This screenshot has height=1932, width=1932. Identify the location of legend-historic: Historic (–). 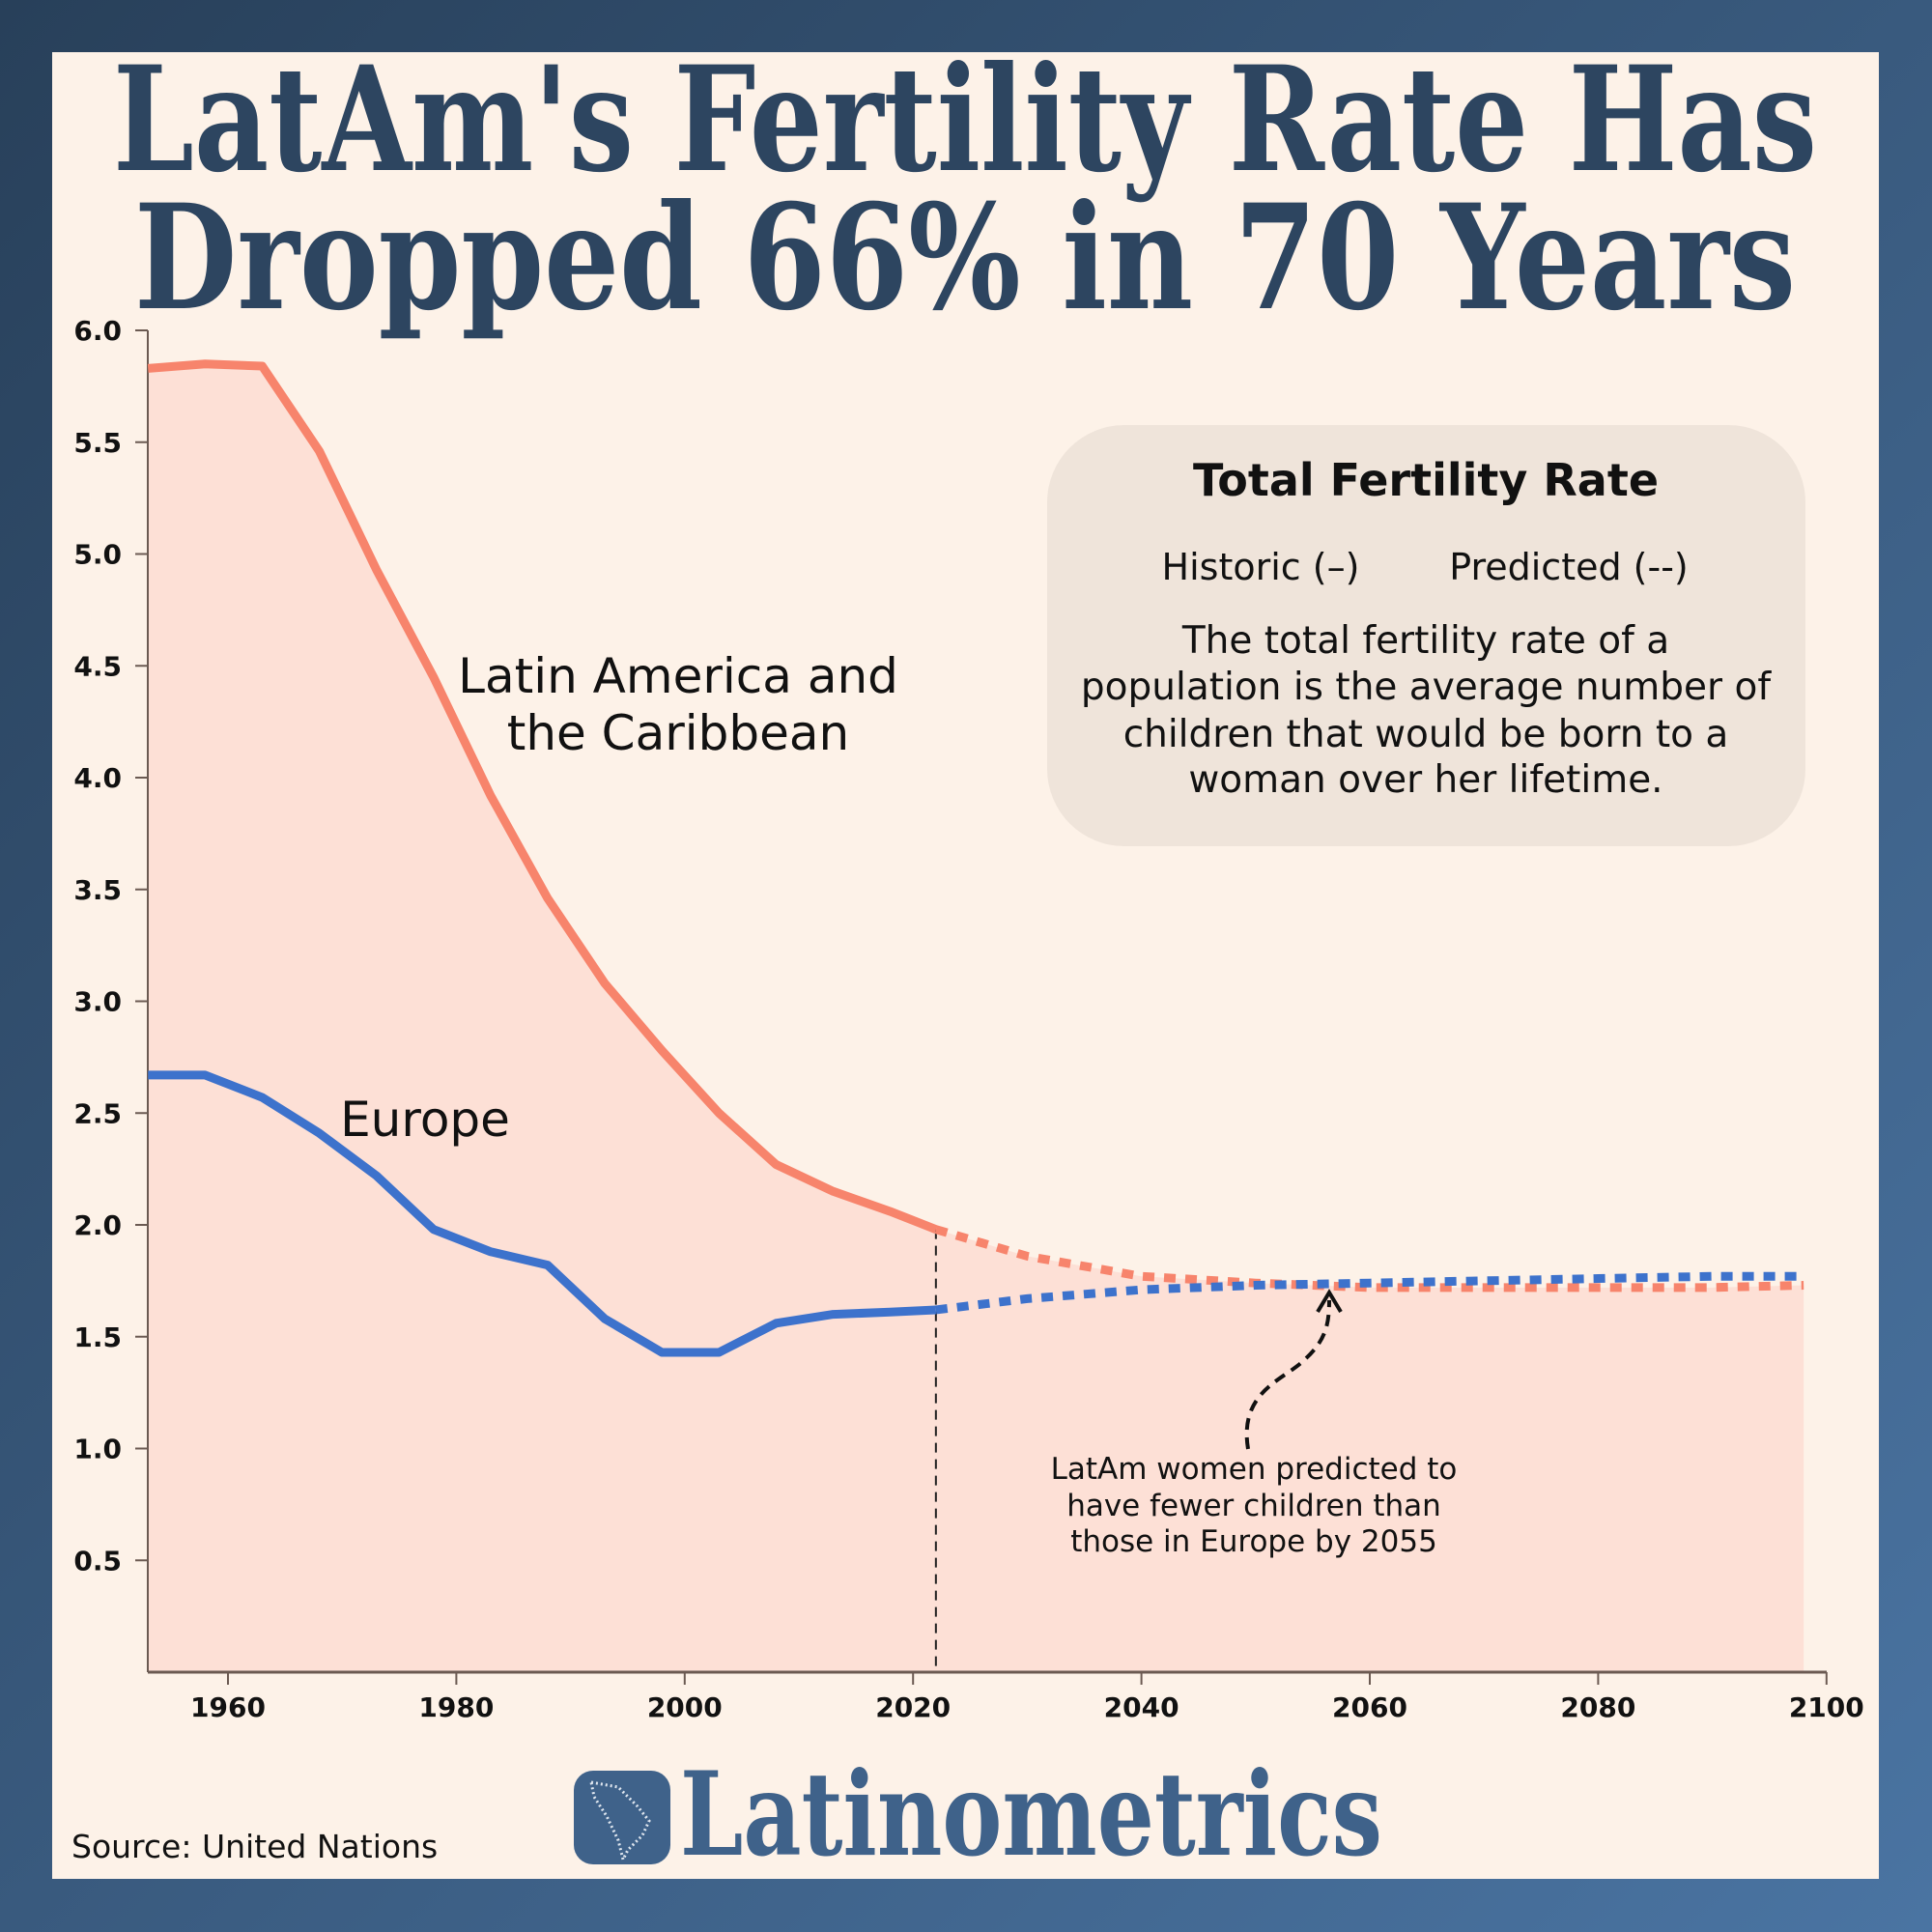
(1261, 567).